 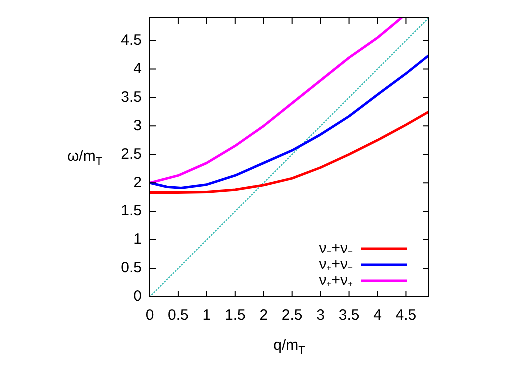 I want to click on y-tick-label: 1, so click(x=138, y=239).